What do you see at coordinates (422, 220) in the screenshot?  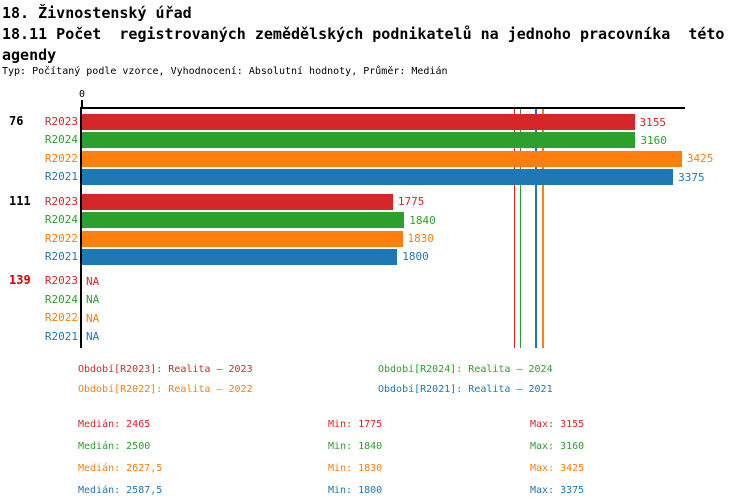 I see `bar-value-label: 1840` at bounding box center [422, 220].